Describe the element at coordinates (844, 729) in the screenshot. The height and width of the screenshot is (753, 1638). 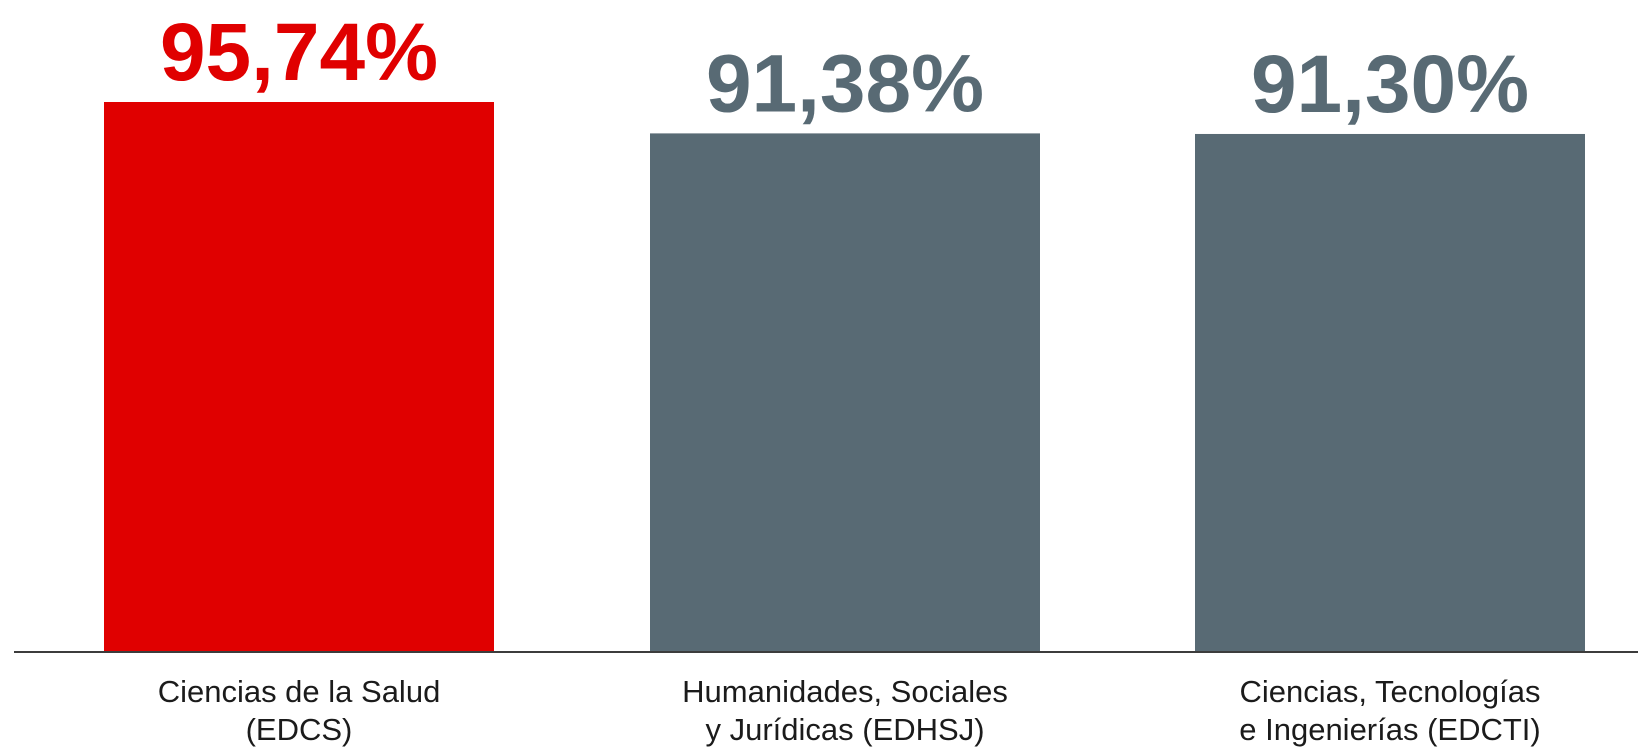
I see `category-label-1-line-1: y Jurídicas (EDHSJ)` at that location.